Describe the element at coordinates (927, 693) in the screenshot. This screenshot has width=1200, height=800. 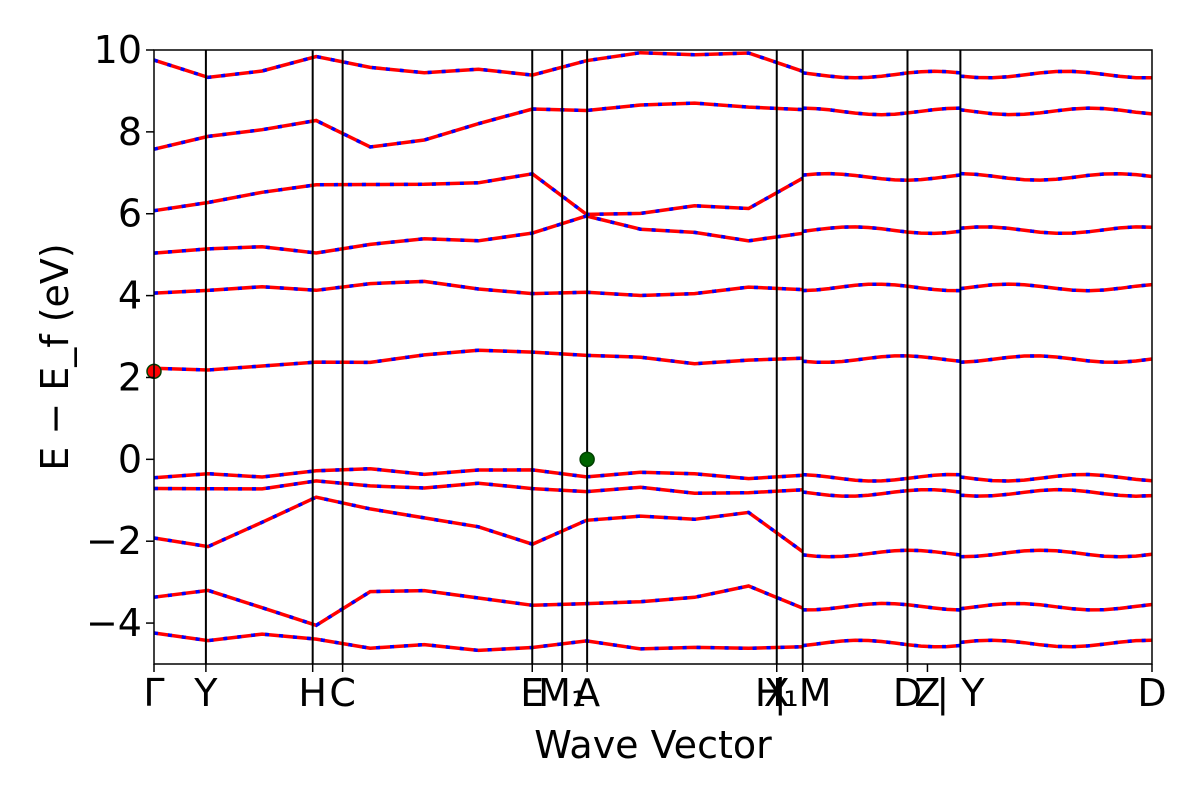
I see `x-tick-label: Z` at that location.